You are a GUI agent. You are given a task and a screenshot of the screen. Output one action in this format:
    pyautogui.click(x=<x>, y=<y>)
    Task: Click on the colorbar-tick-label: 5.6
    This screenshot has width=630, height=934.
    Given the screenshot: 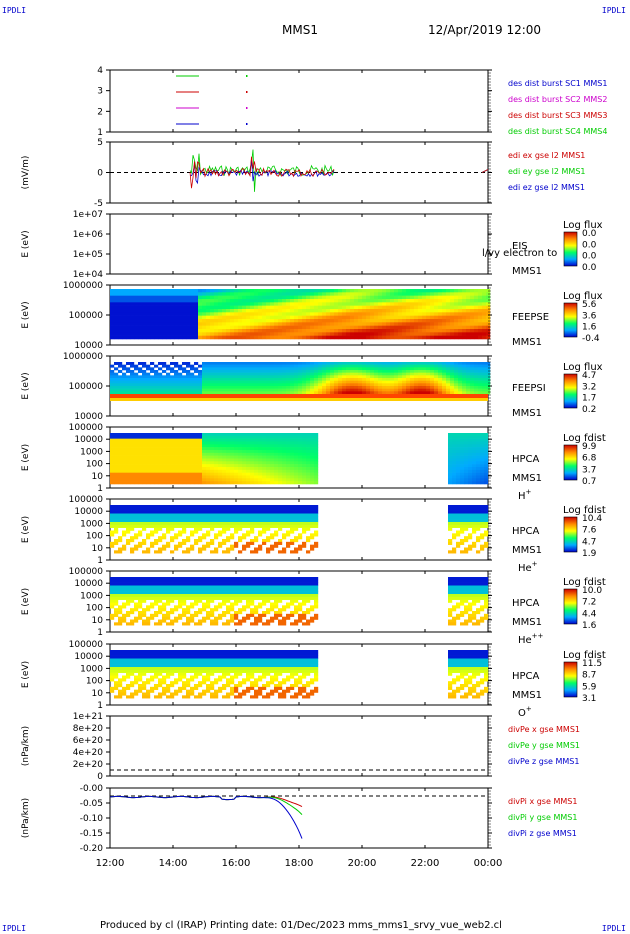 What is the action you would take?
    pyautogui.click(x=589, y=305)
    